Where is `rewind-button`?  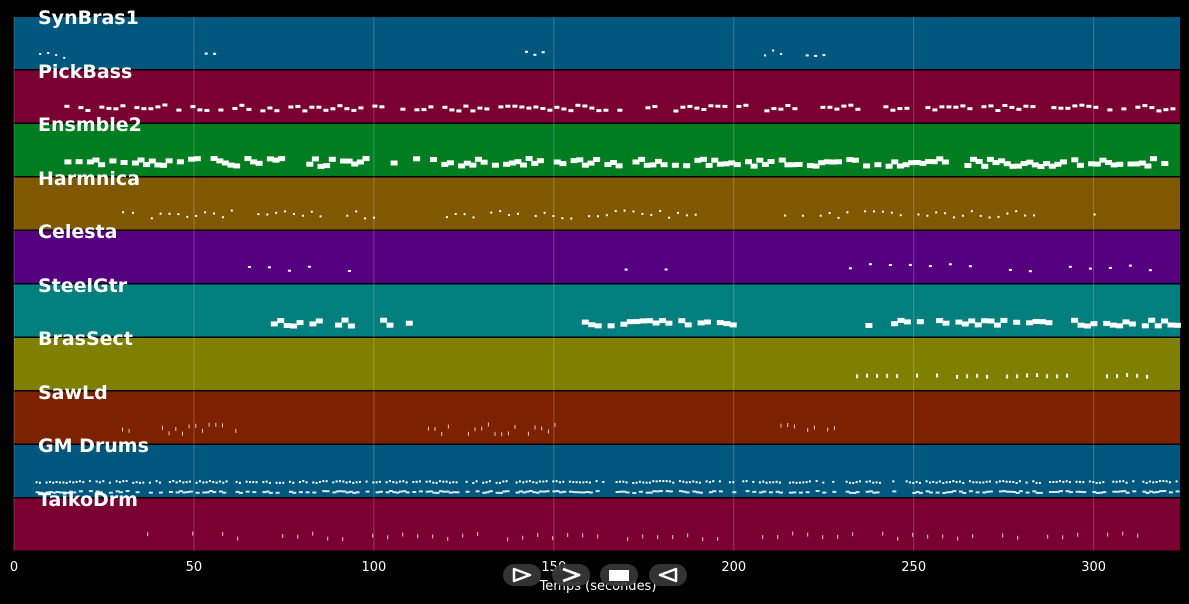 rewind-button is located at coordinates (668, 575).